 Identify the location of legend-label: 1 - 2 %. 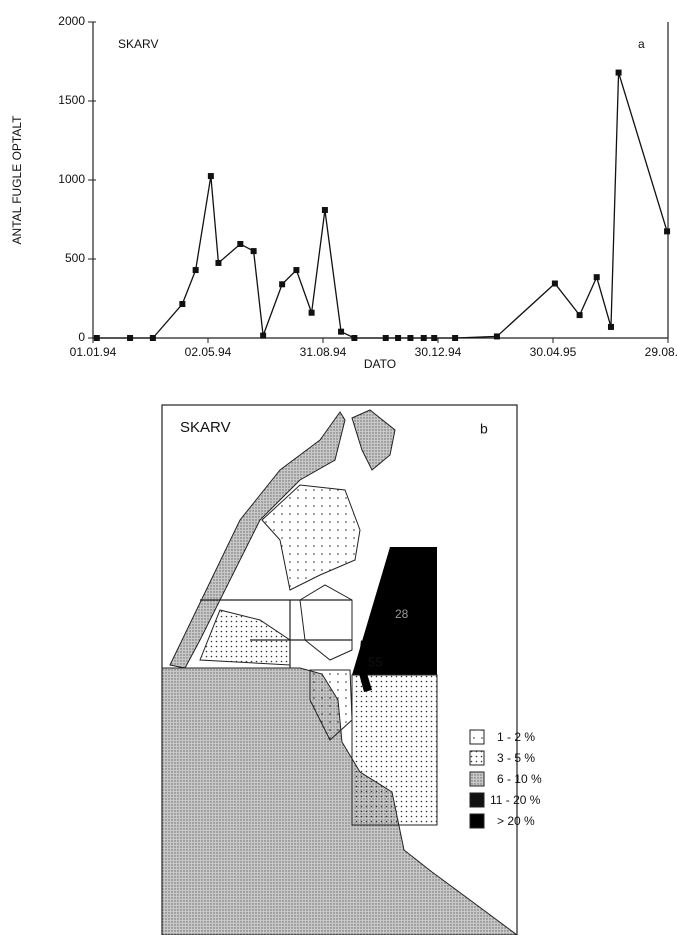
(516, 737).